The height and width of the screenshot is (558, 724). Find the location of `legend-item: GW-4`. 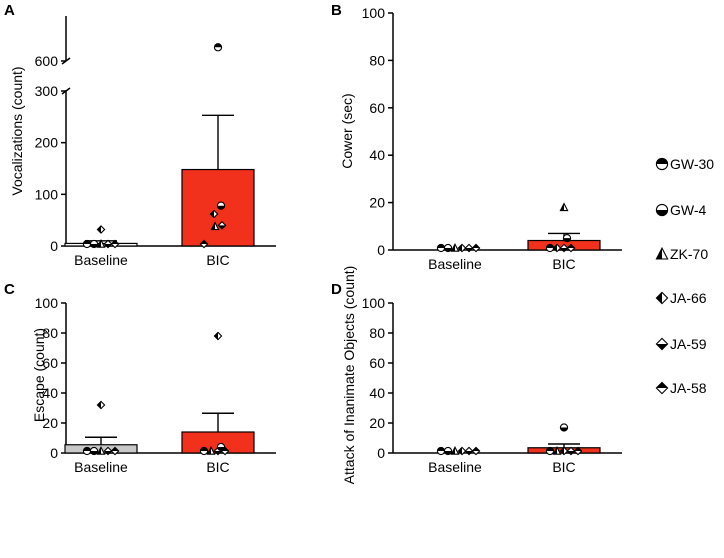

legend-item: GW-4 is located at coordinates (680, 210).